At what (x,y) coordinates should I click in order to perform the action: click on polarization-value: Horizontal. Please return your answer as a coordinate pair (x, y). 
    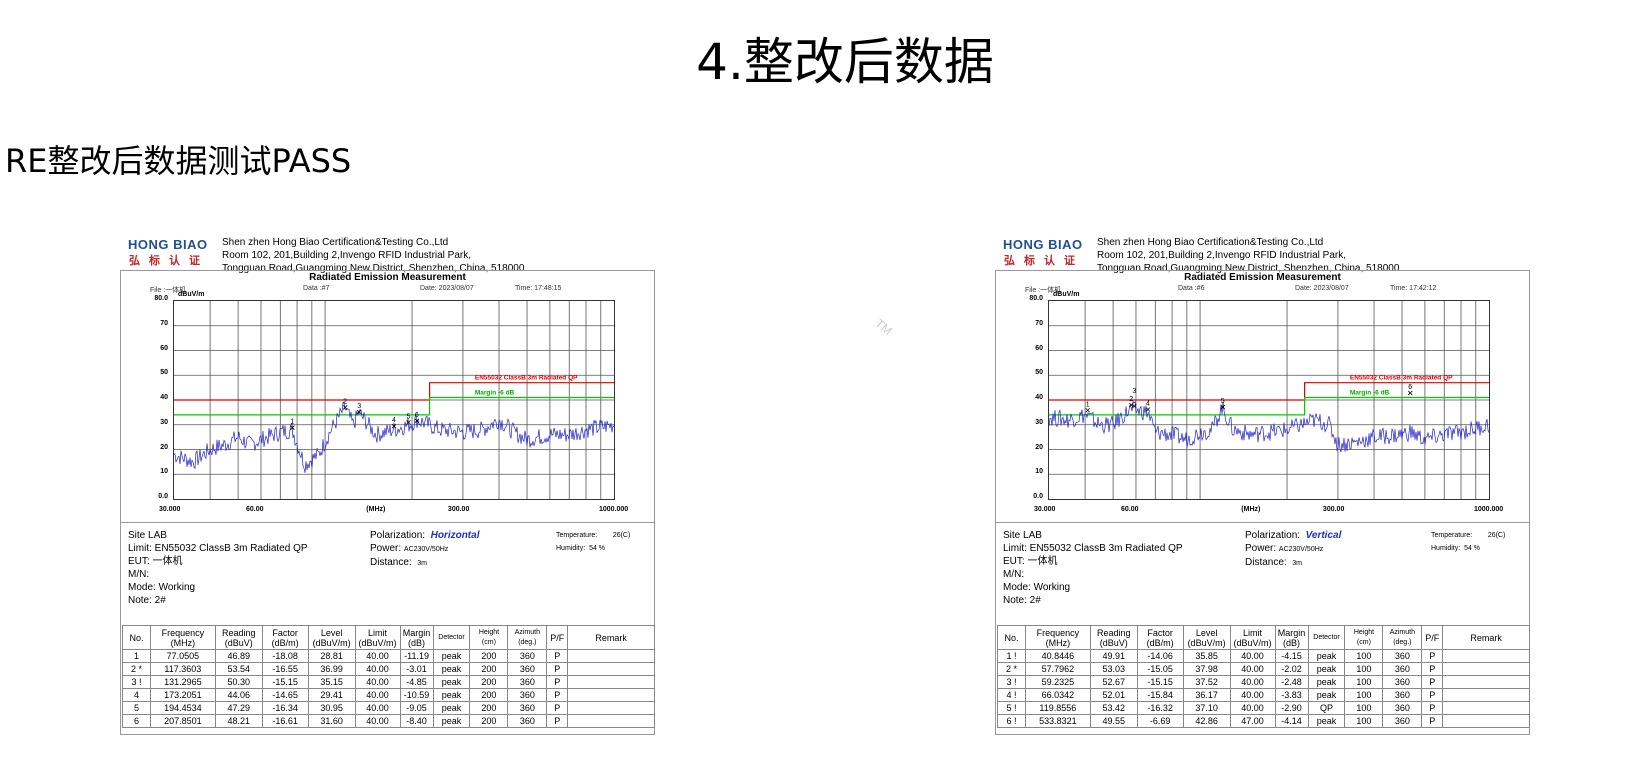
    Looking at the image, I should click on (455, 535).